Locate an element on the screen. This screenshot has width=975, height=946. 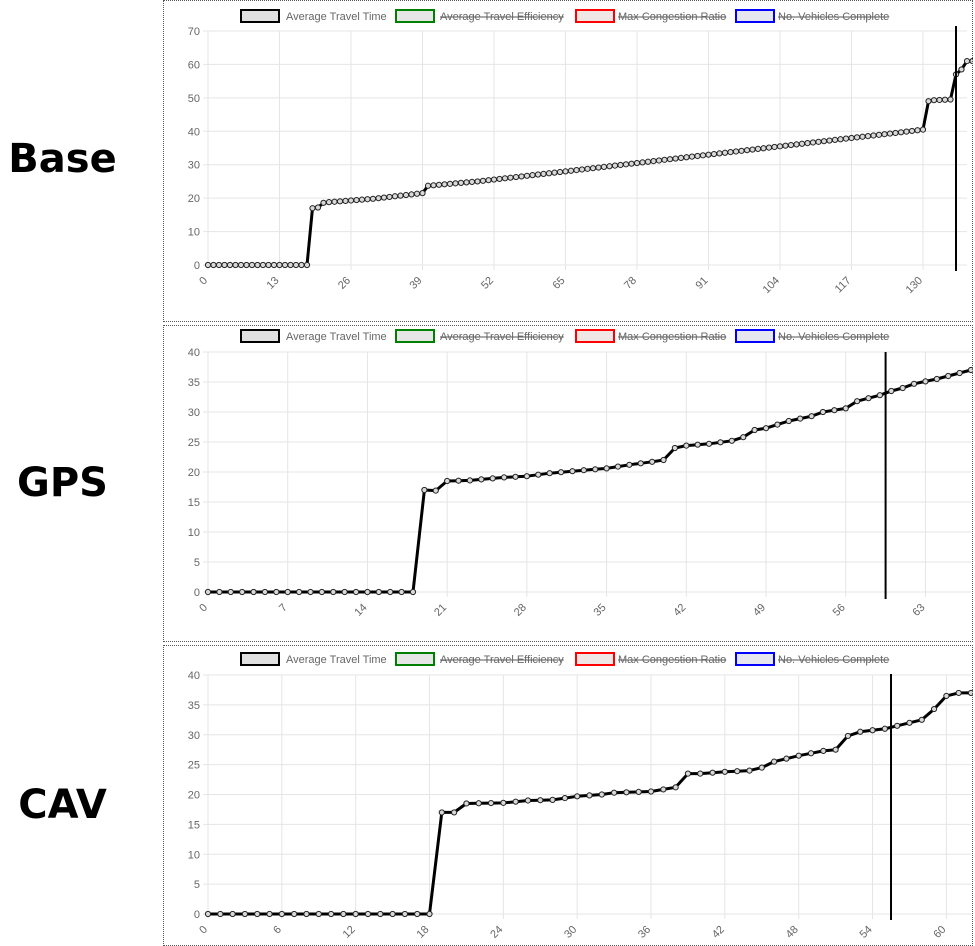
x-tick-label: 104 is located at coordinates (771, 285).